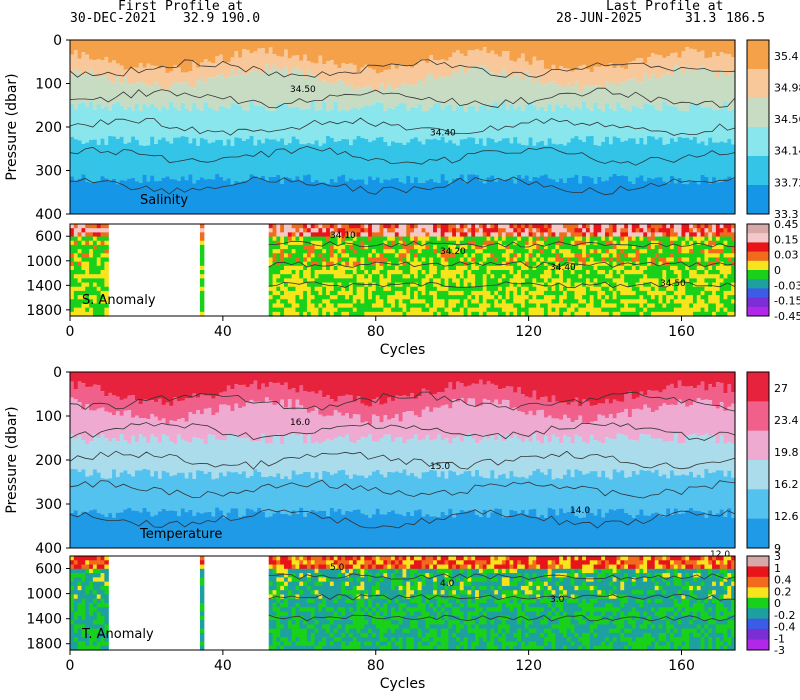 The image size is (800, 700). I want to click on last-profile-lat: 31.3, so click(700, 18).